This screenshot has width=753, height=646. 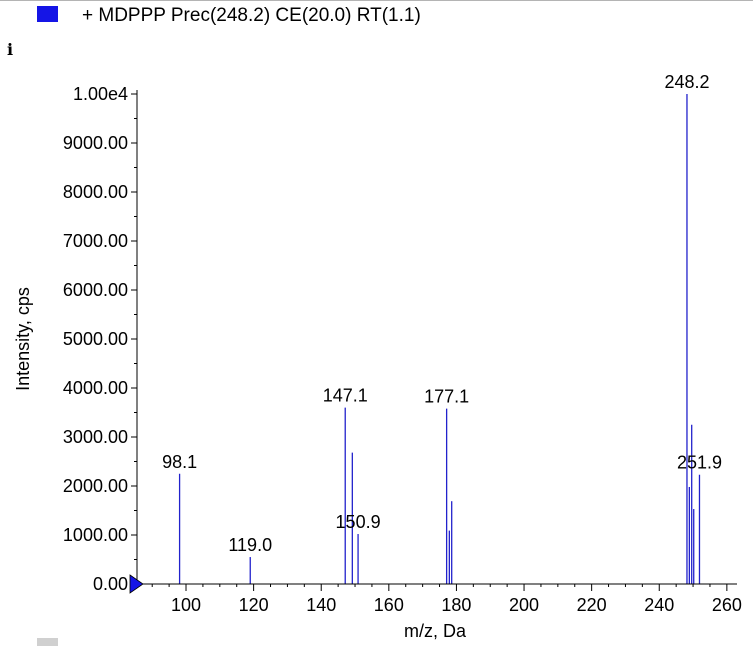 What do you see at coordinates (251, 15) in the screenshot?
I see `legend-label: + MDPPP Prec(248.2) CE(20.0) RT(1.1)` at bounding box center [251, 15].